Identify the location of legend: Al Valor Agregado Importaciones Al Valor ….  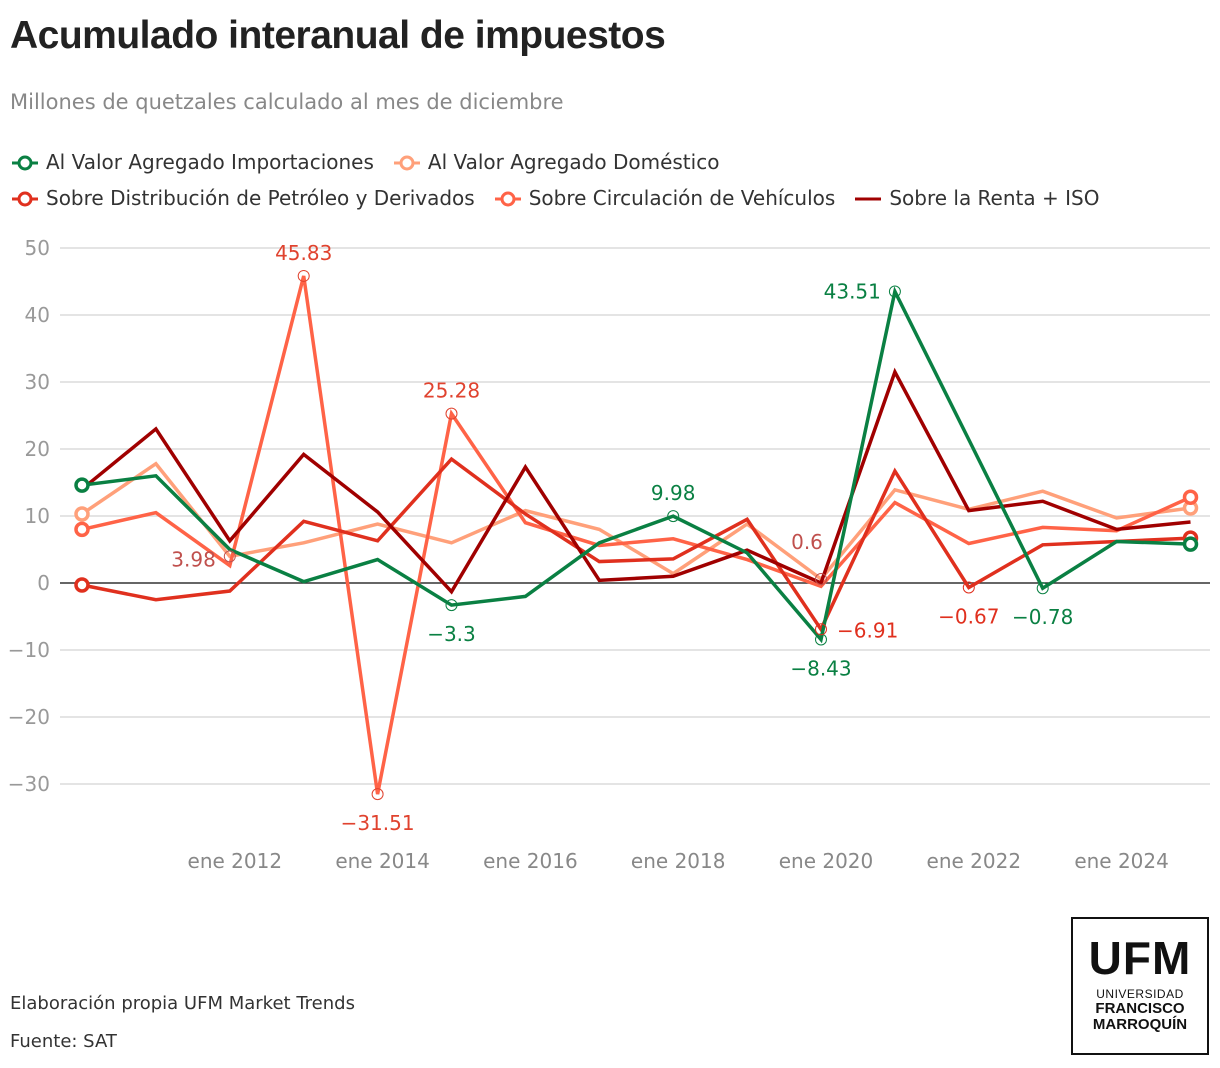
(600, 180).